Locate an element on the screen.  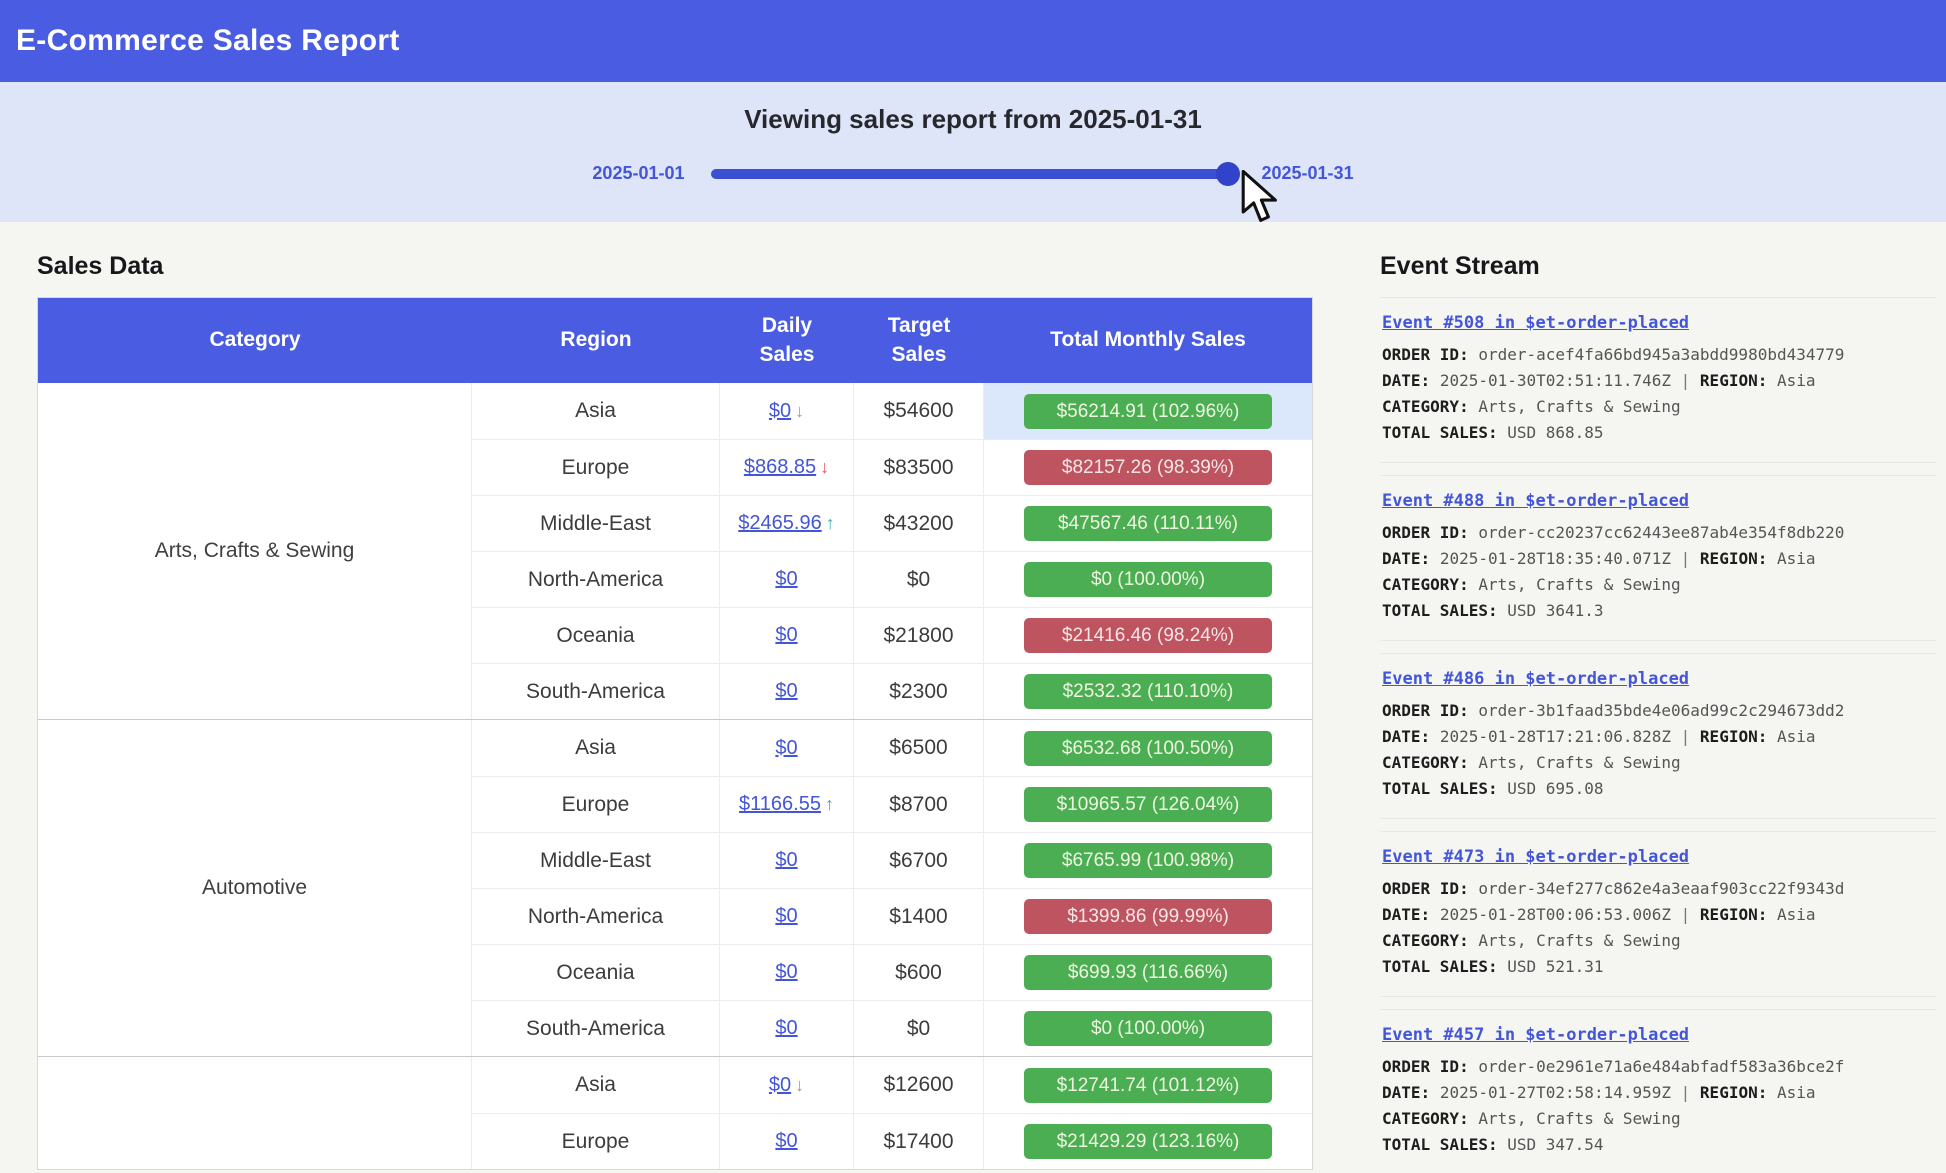
region-cell: South-America is located at coordinates (596, 1028).